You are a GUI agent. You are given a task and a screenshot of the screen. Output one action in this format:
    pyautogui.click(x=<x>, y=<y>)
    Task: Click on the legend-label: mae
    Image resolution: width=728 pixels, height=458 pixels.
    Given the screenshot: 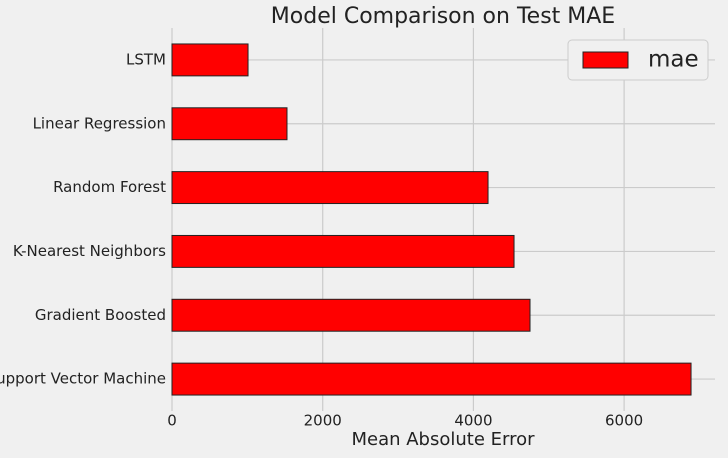 What is the action you would take?
    pyautogui.click(x=673, y=60)
    